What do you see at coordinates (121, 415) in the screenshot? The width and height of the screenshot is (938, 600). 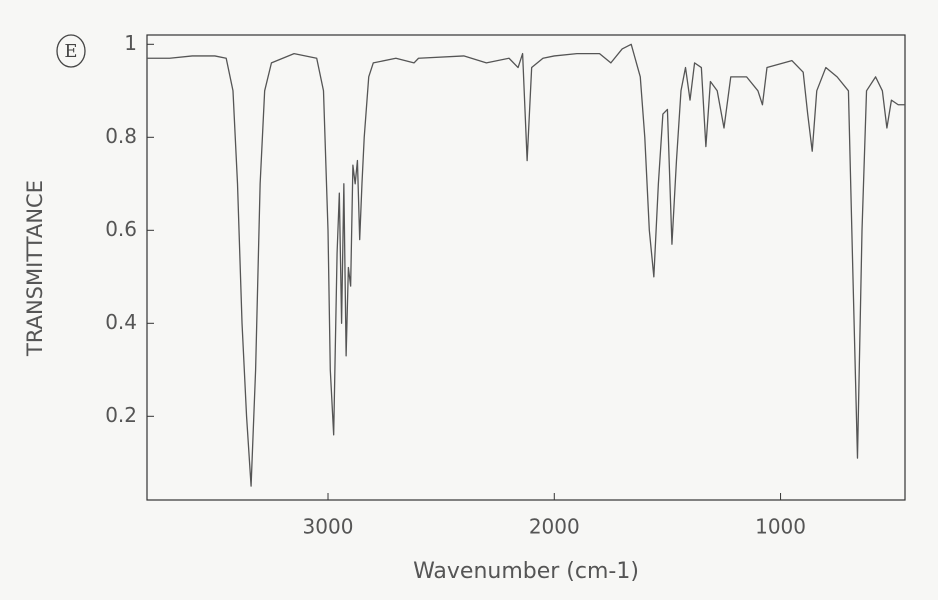 I see `y-tick-label: 0.2` at bounding box center [121, 415].